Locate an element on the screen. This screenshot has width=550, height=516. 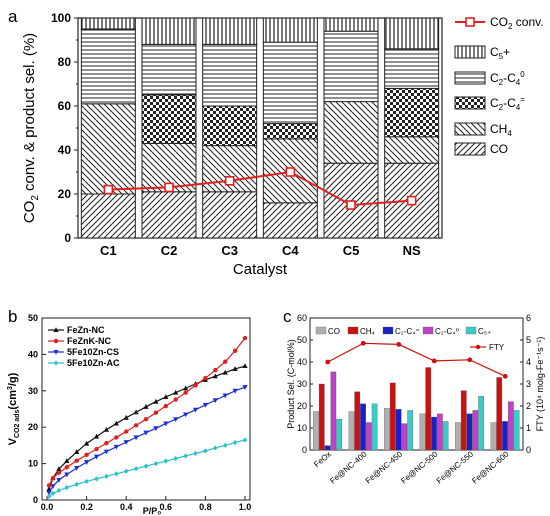
x-tick-label-c: FeOx is located at coordinates (322, 459).